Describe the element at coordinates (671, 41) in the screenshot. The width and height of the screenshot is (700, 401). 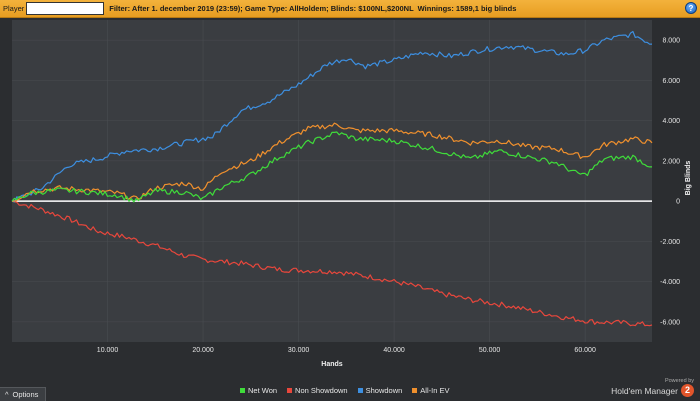
I see `y-tick-label: 8.000` at that location.